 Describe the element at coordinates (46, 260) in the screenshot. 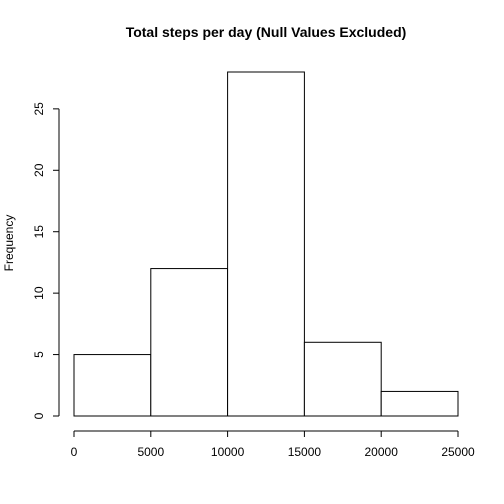

I see `y-axis: 0 5 10 15 20 25` at that location.